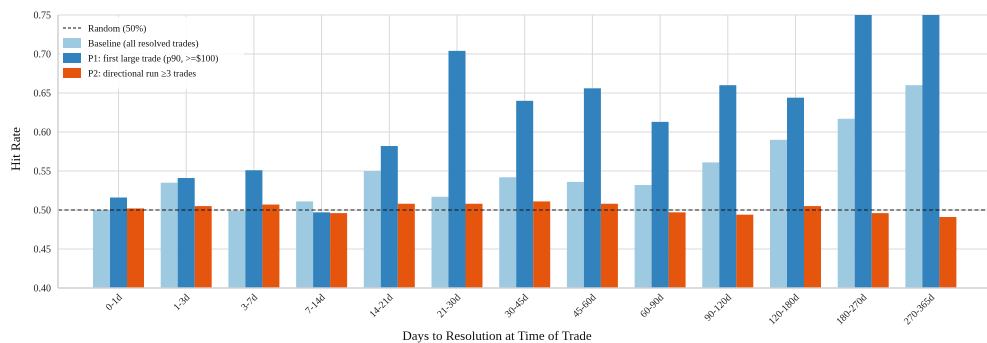 Image resolution: width=987 pixels, height=343 pixels. Describe the element at coordinates (677, 250) in the screenshot. I see `bar-series3-60-90d` at that location.